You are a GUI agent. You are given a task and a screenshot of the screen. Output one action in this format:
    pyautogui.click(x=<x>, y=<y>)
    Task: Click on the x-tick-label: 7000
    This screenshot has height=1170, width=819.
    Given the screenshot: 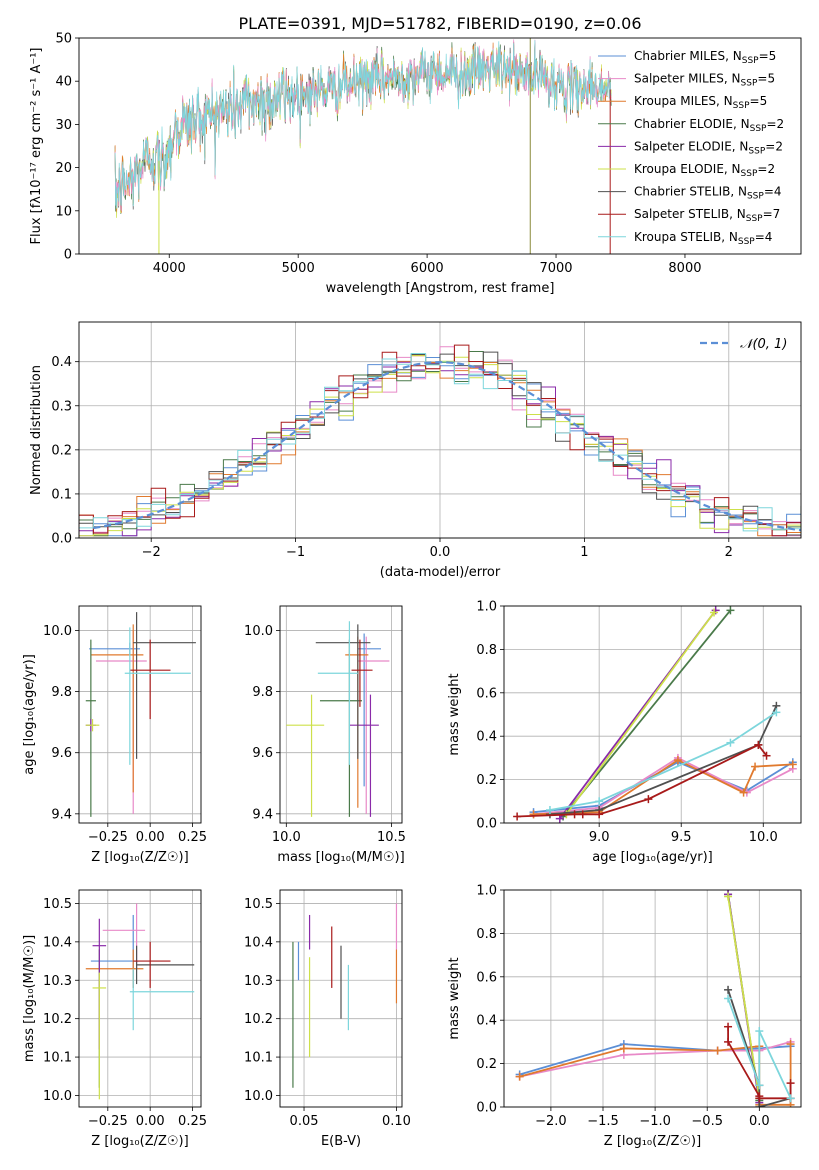 What is the action you would take?
    pyautogui.click(x=555, y=268)
    